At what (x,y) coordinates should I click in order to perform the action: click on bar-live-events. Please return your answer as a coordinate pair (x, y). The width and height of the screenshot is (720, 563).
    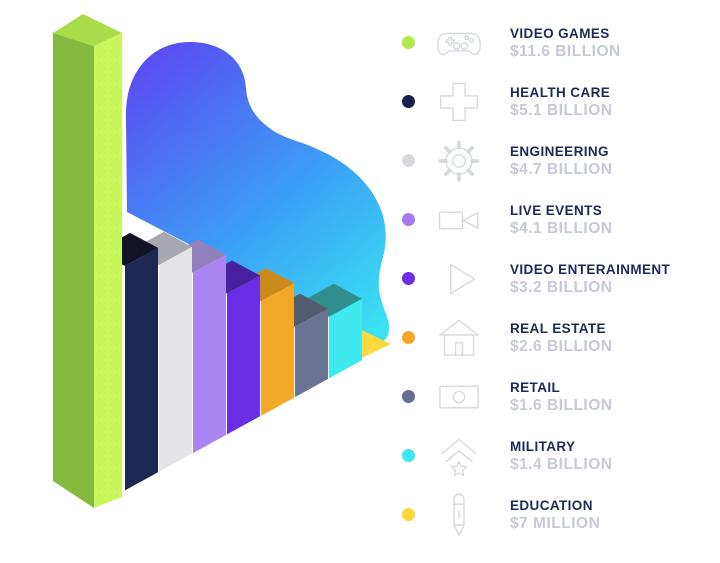
    Looking at the image, I should click on (209, 354).